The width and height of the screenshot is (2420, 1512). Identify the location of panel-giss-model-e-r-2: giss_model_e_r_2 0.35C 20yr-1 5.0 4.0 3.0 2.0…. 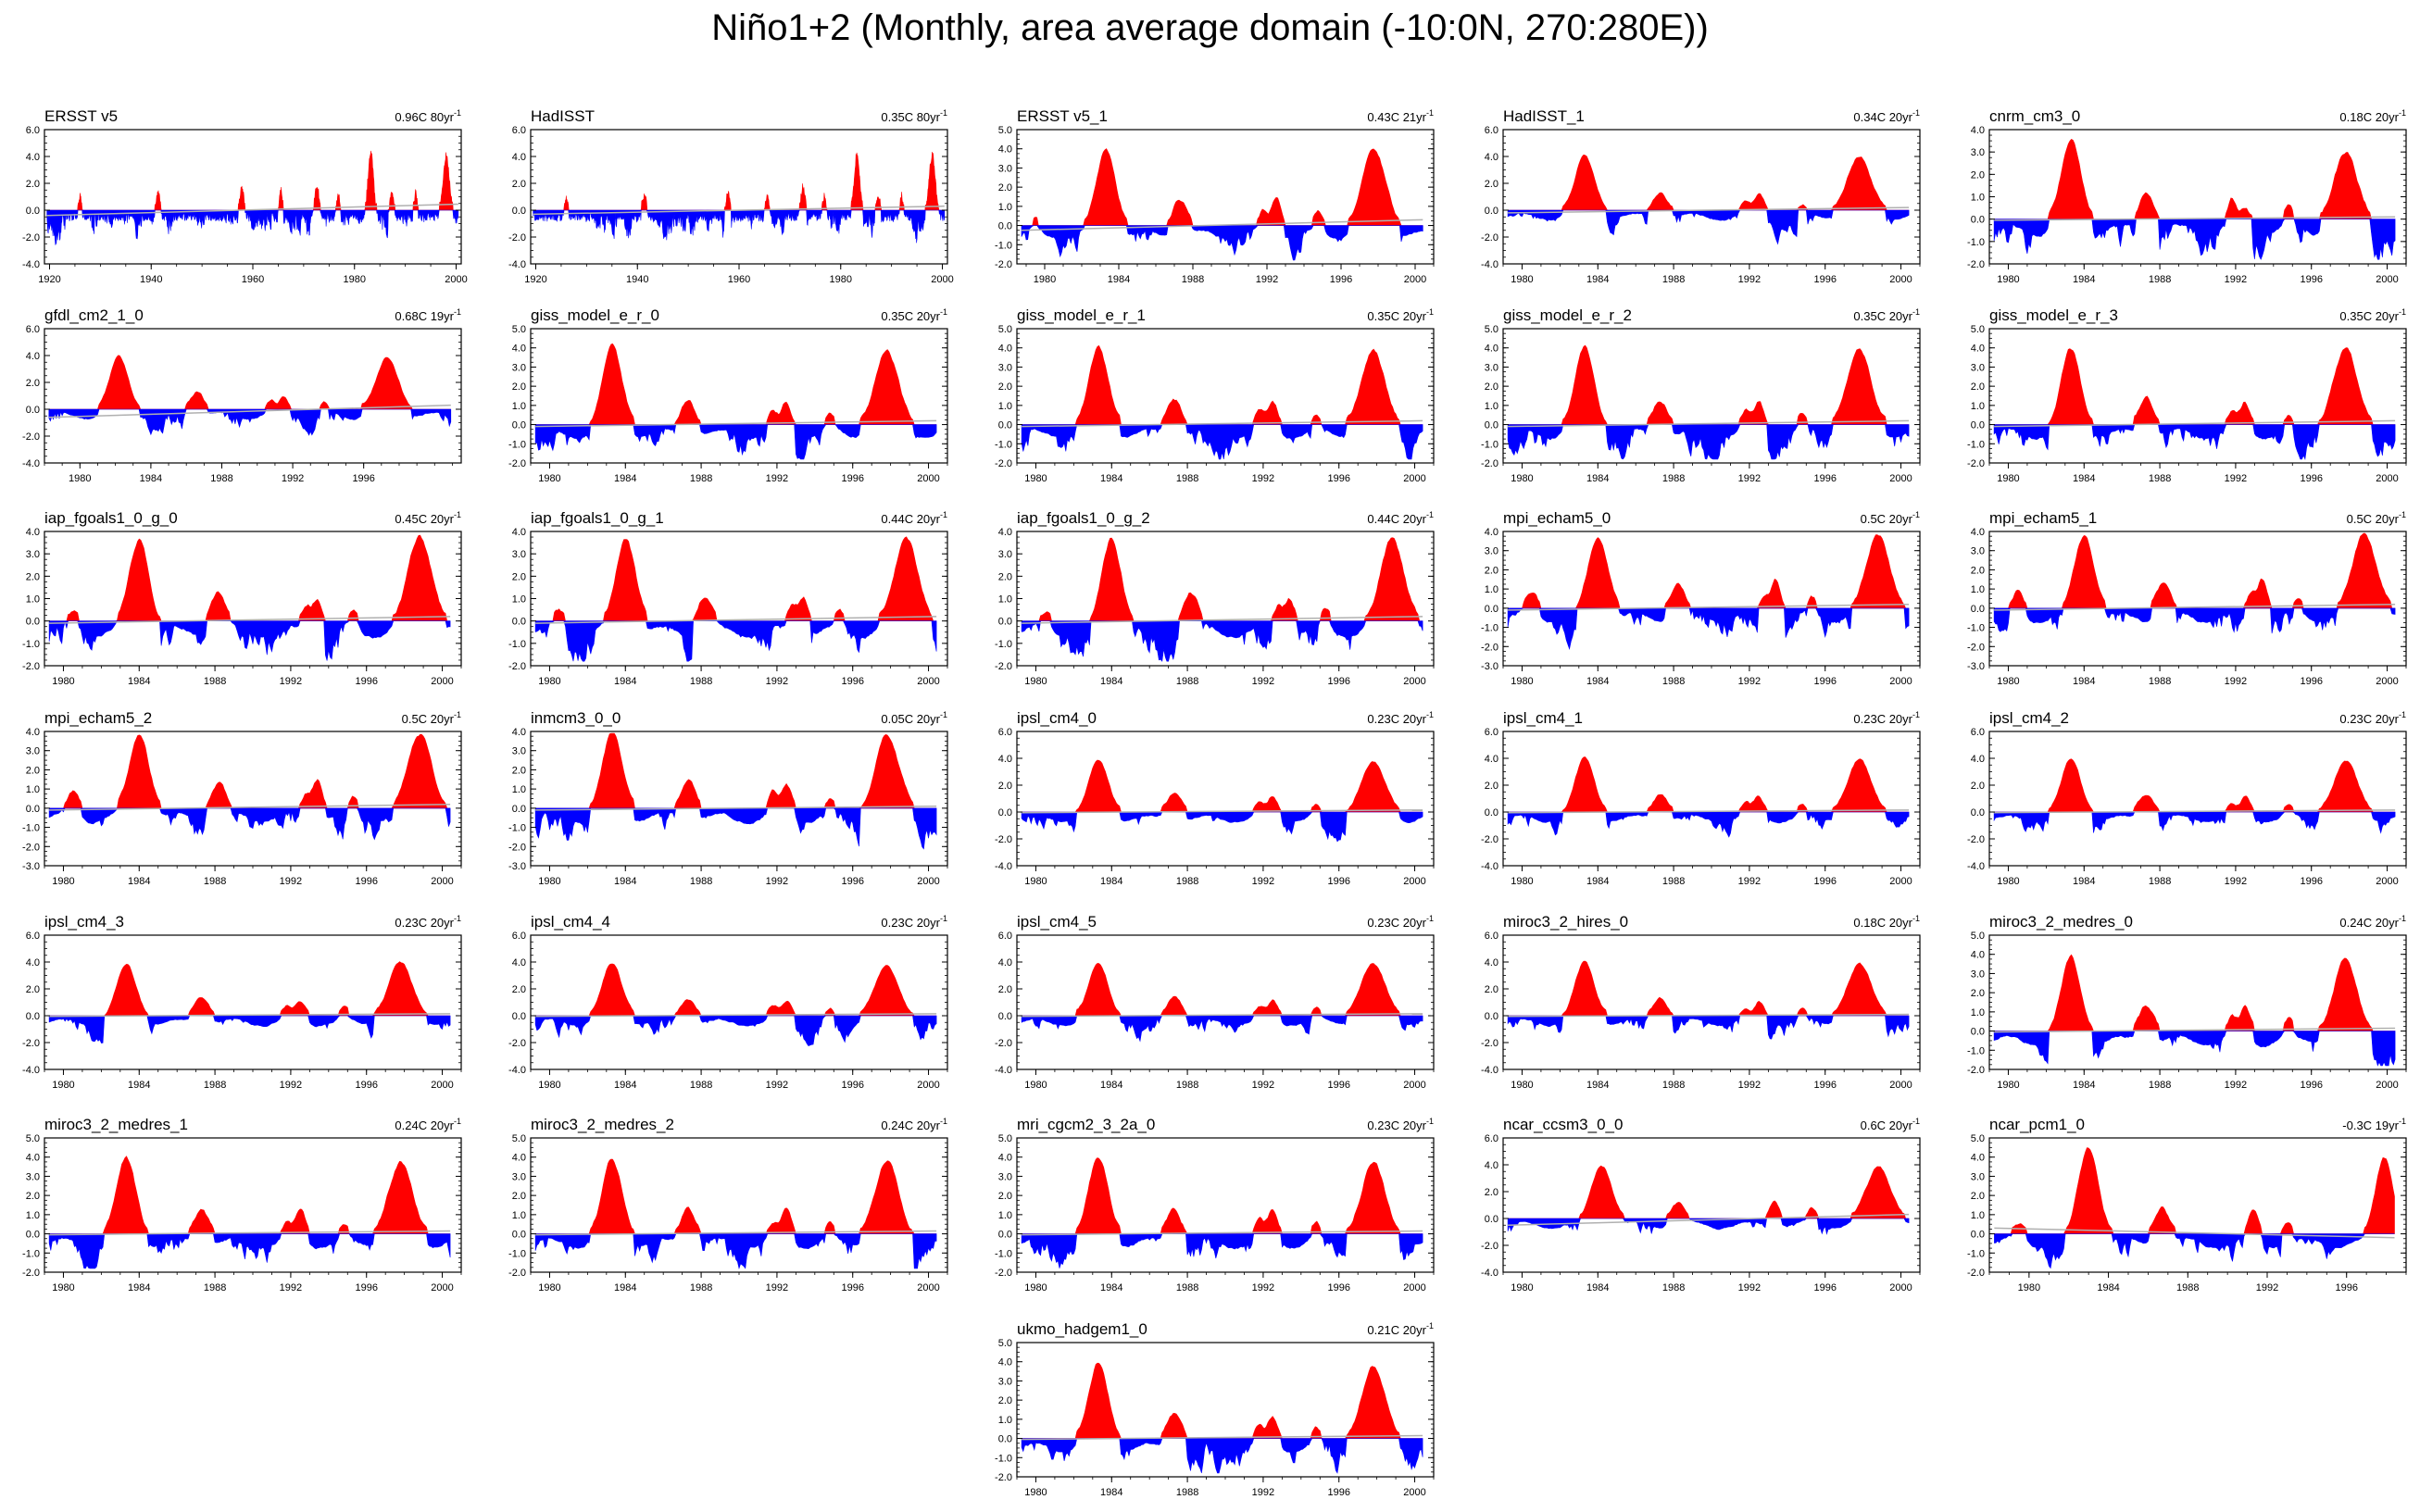
(1701, 395).